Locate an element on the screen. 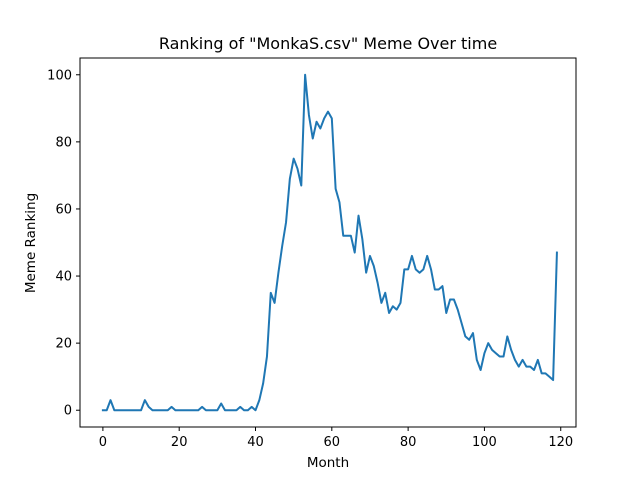  y-tick-label: 100 is located at coordinates (59, 75).